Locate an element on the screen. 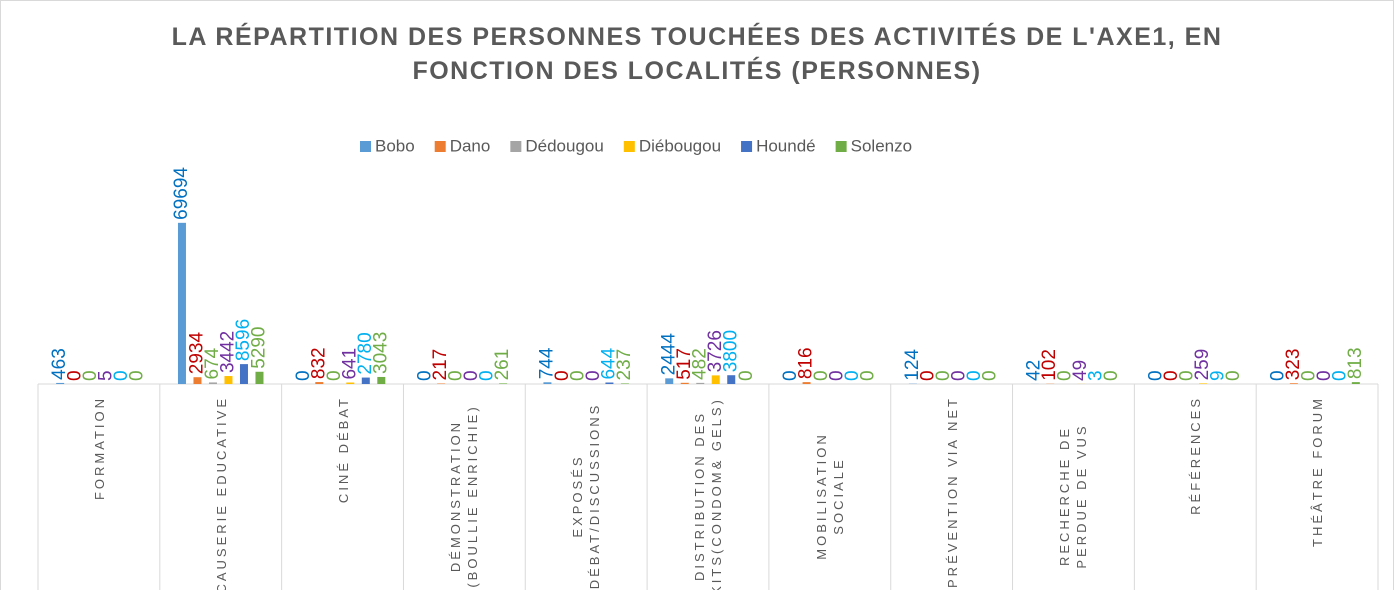  data-label: 9 is located at coordinates (1218, 375).